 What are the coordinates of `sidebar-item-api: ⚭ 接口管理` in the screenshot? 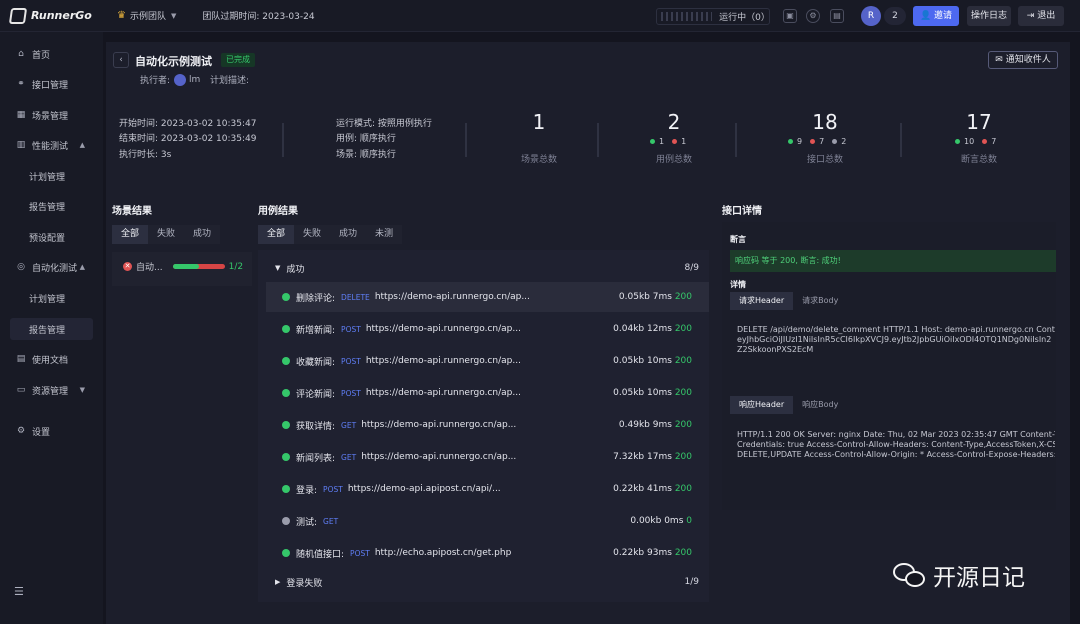 It's located at (51, 84).